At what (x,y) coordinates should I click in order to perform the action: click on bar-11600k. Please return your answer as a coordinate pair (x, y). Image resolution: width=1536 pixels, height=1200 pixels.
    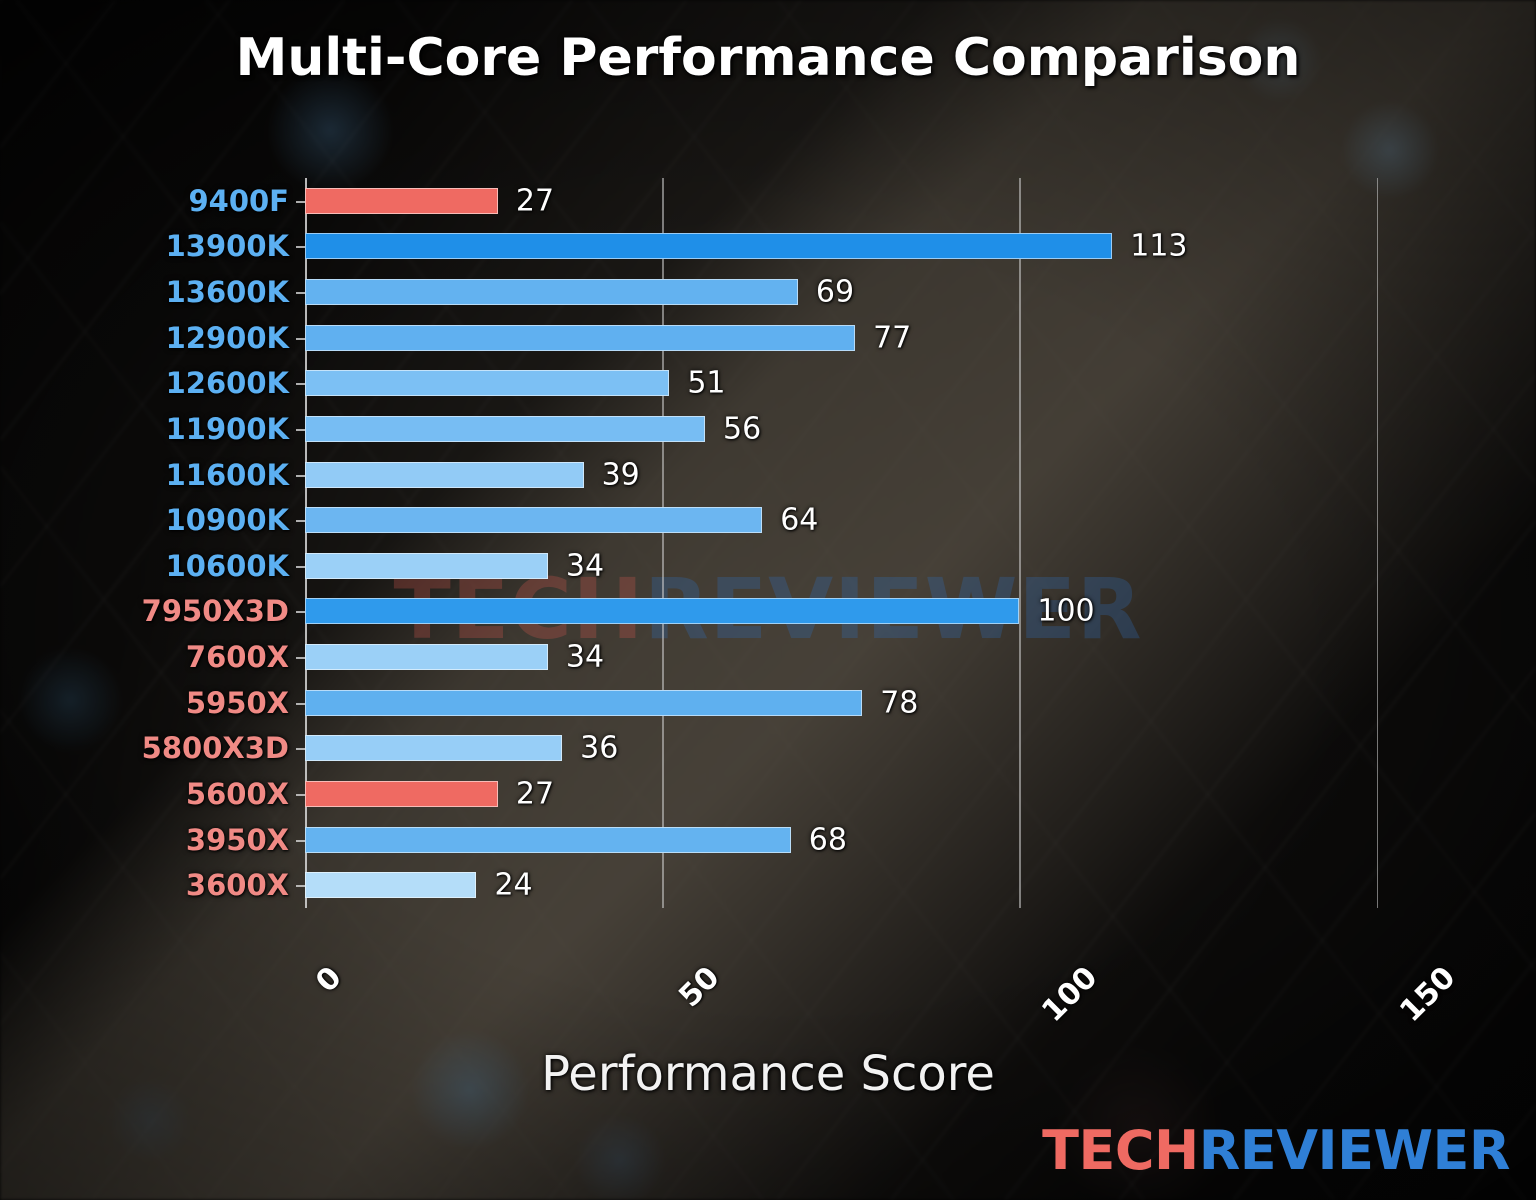
    Looking at the image, I should click on (444, 474).